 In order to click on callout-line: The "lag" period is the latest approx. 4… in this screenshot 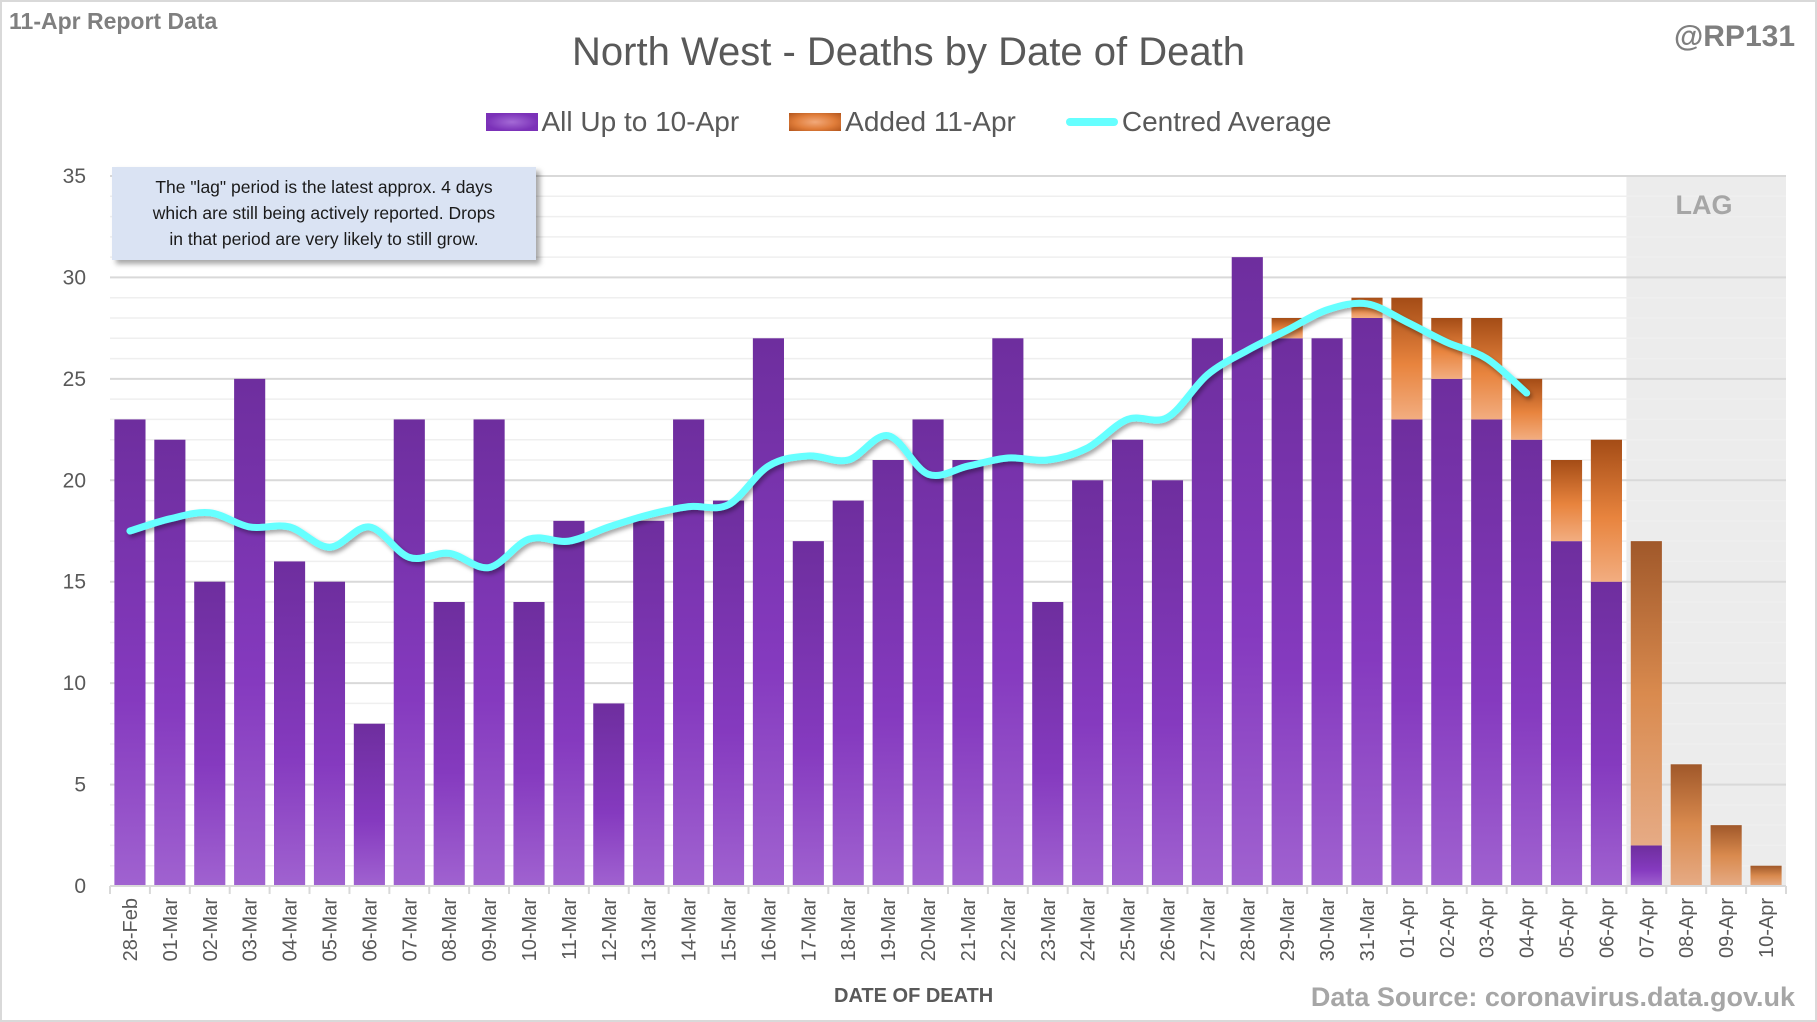, I will do `click(324, 187)`.